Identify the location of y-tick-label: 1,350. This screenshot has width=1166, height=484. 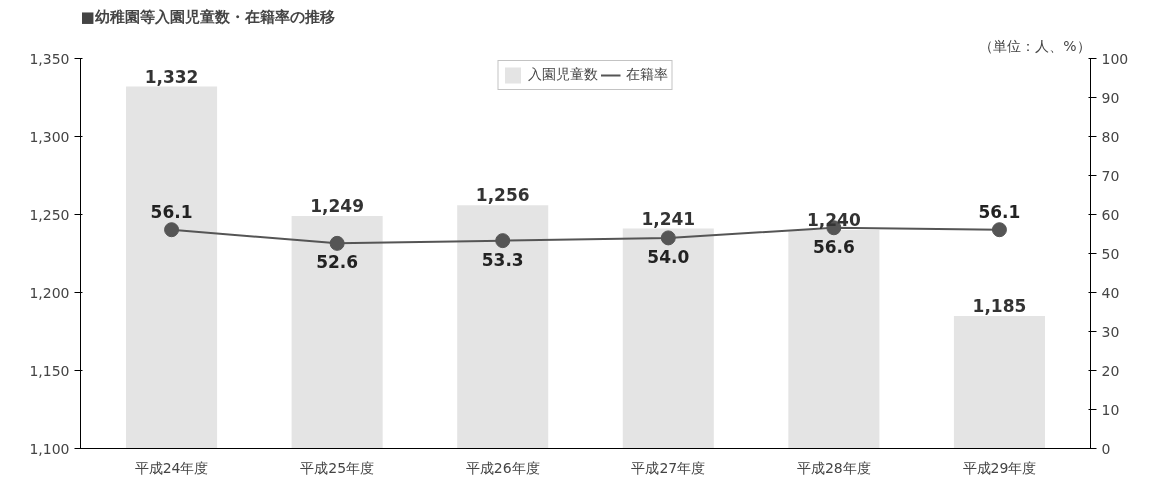
(49, 58).